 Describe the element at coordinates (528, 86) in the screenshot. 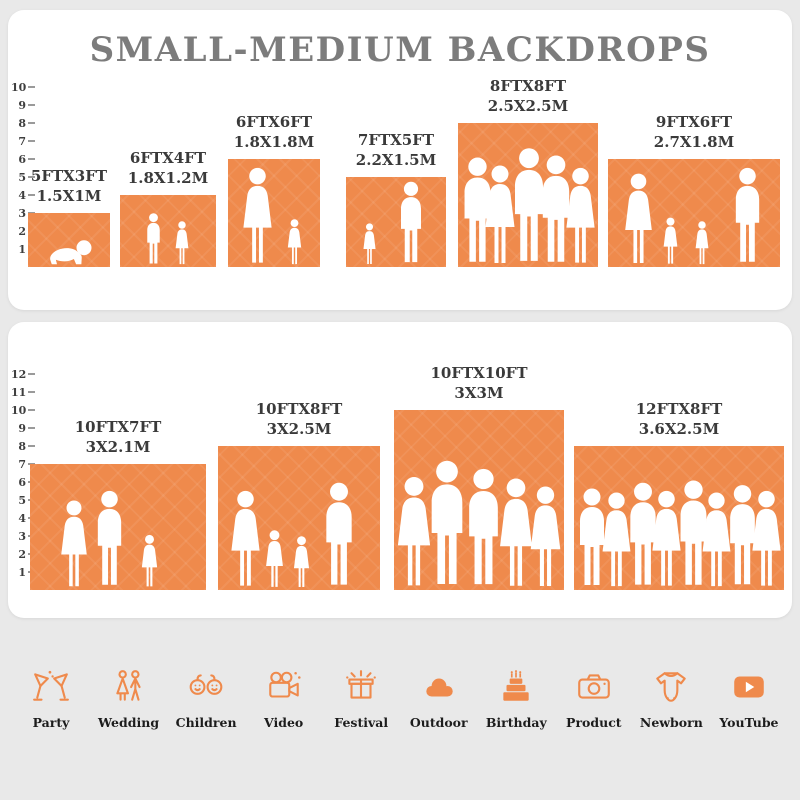

I see `backdrop-size-ft: 8FTX8FT` at that location.